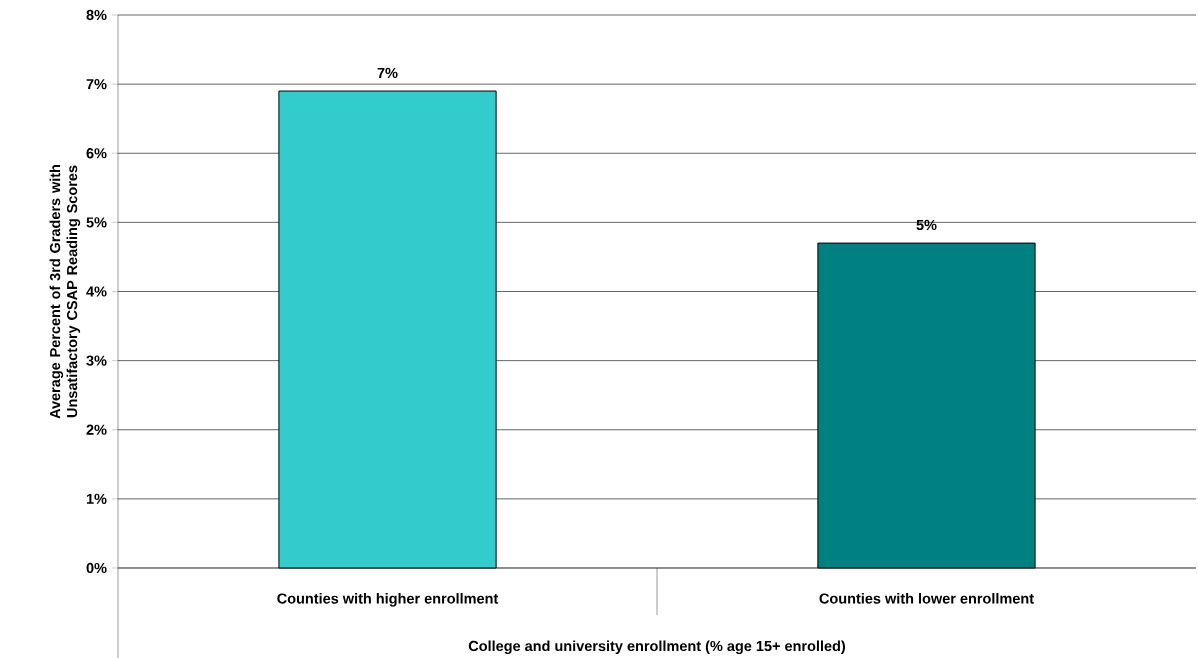 This screenshot has width=1198, height=658. Describe the element at coordinates (96, 568) in the screenshot. I see `y-tick-label: 0%` at that location.